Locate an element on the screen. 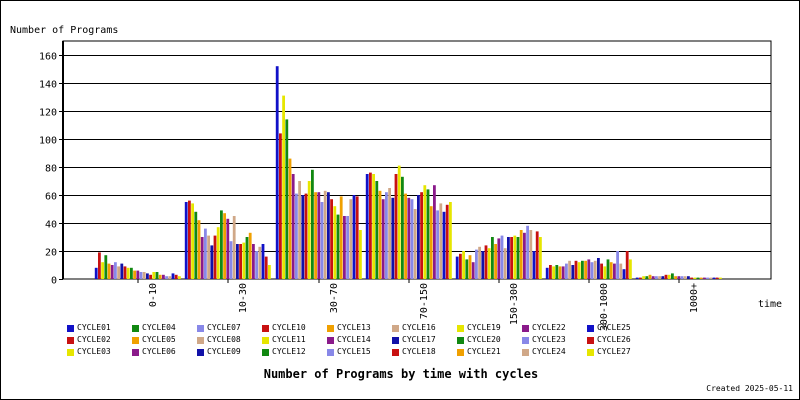 The height and width of the screenshot is (400, 800). y-tick-label: 80 is located at coordinates (51, 169).